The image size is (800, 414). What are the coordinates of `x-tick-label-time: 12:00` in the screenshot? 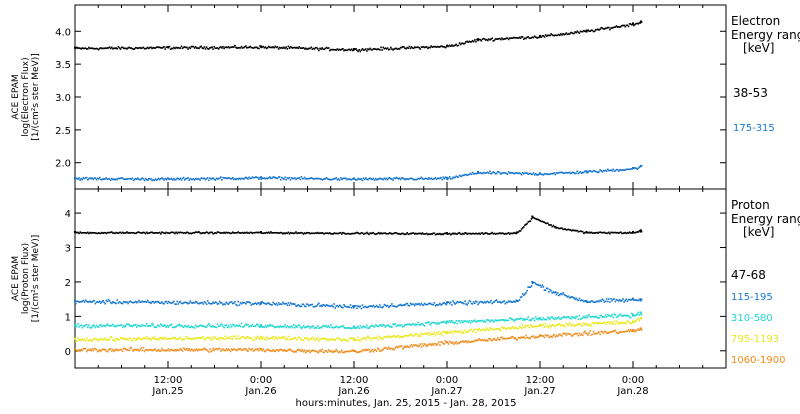 It's located at (354, 380).